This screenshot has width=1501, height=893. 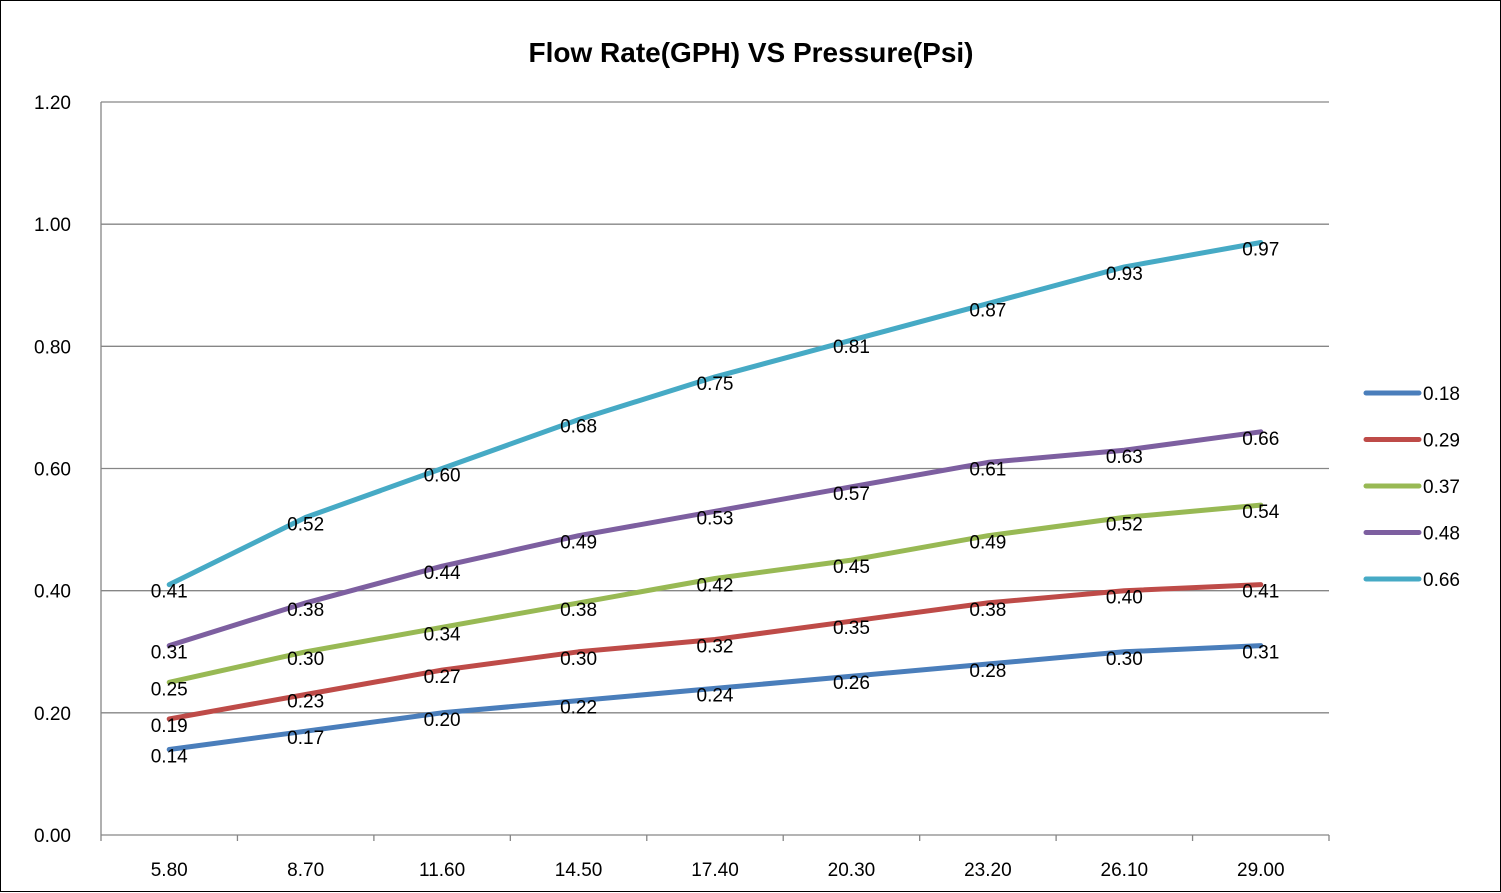 I want to click on legend-item-0.66: 0.66, so click(x=1411, y=580).